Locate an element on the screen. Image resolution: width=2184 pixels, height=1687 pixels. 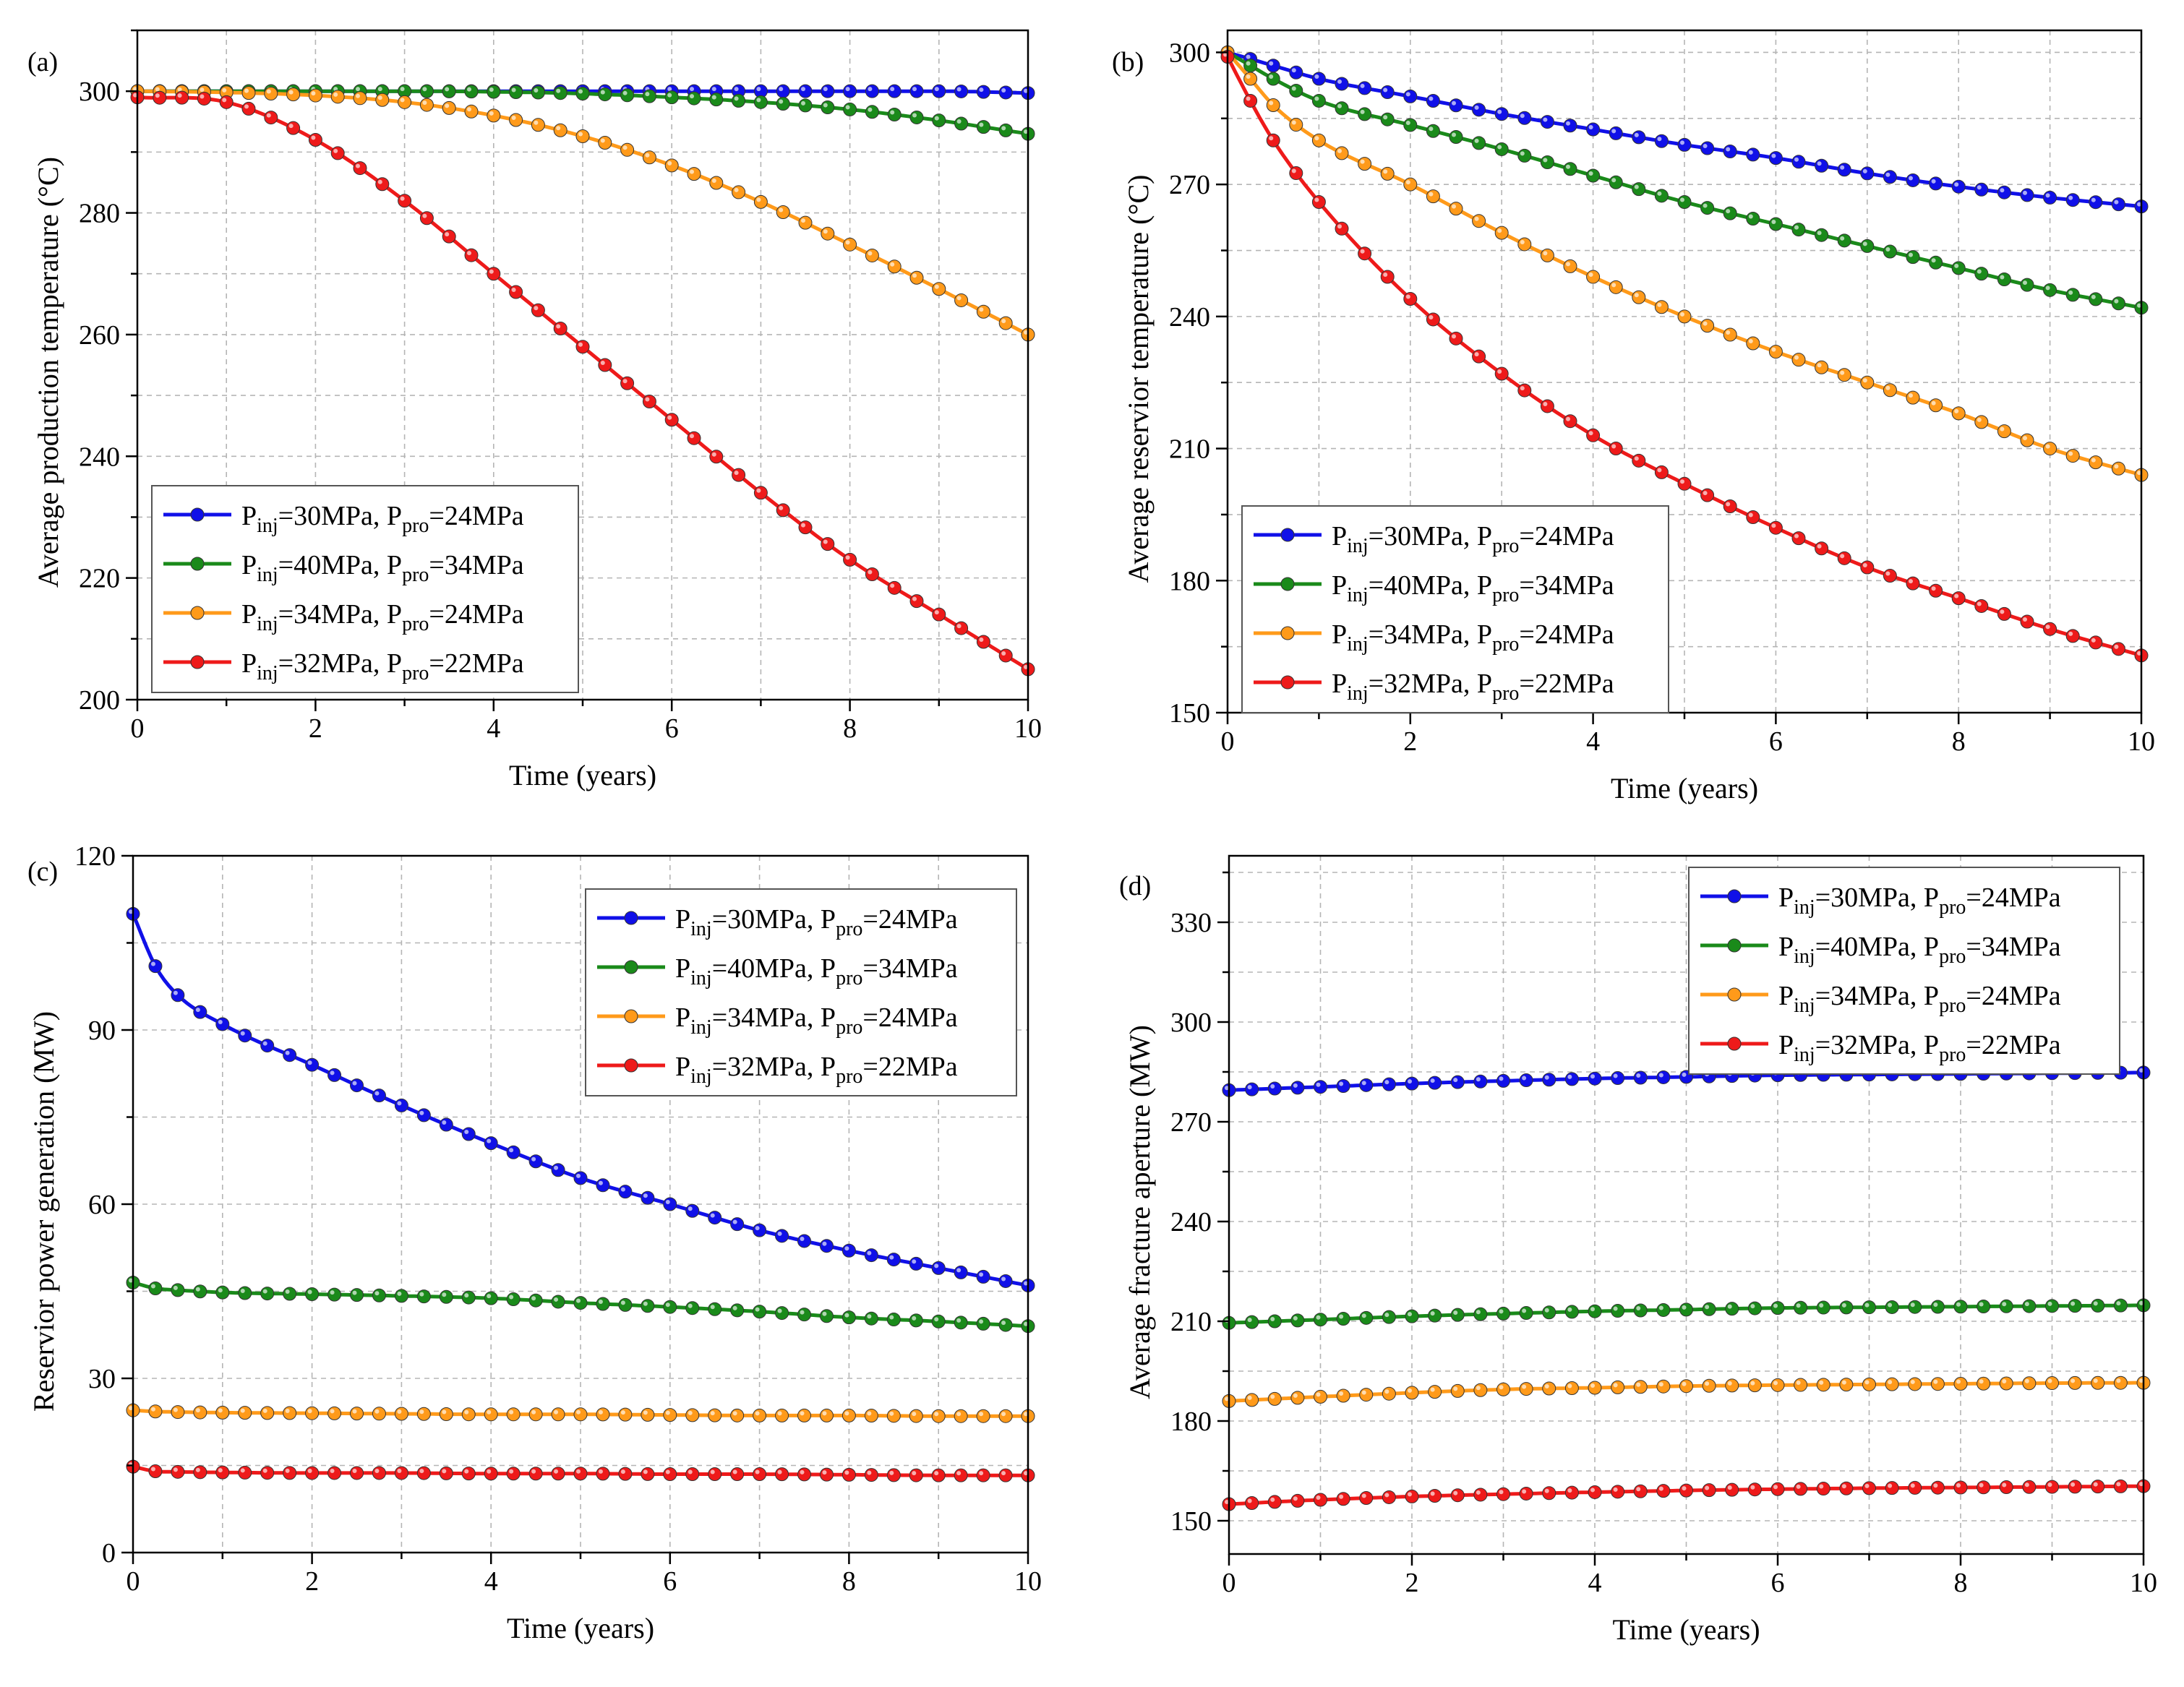
x-tick-label: 0 is located at coordinates (1229, 1583).